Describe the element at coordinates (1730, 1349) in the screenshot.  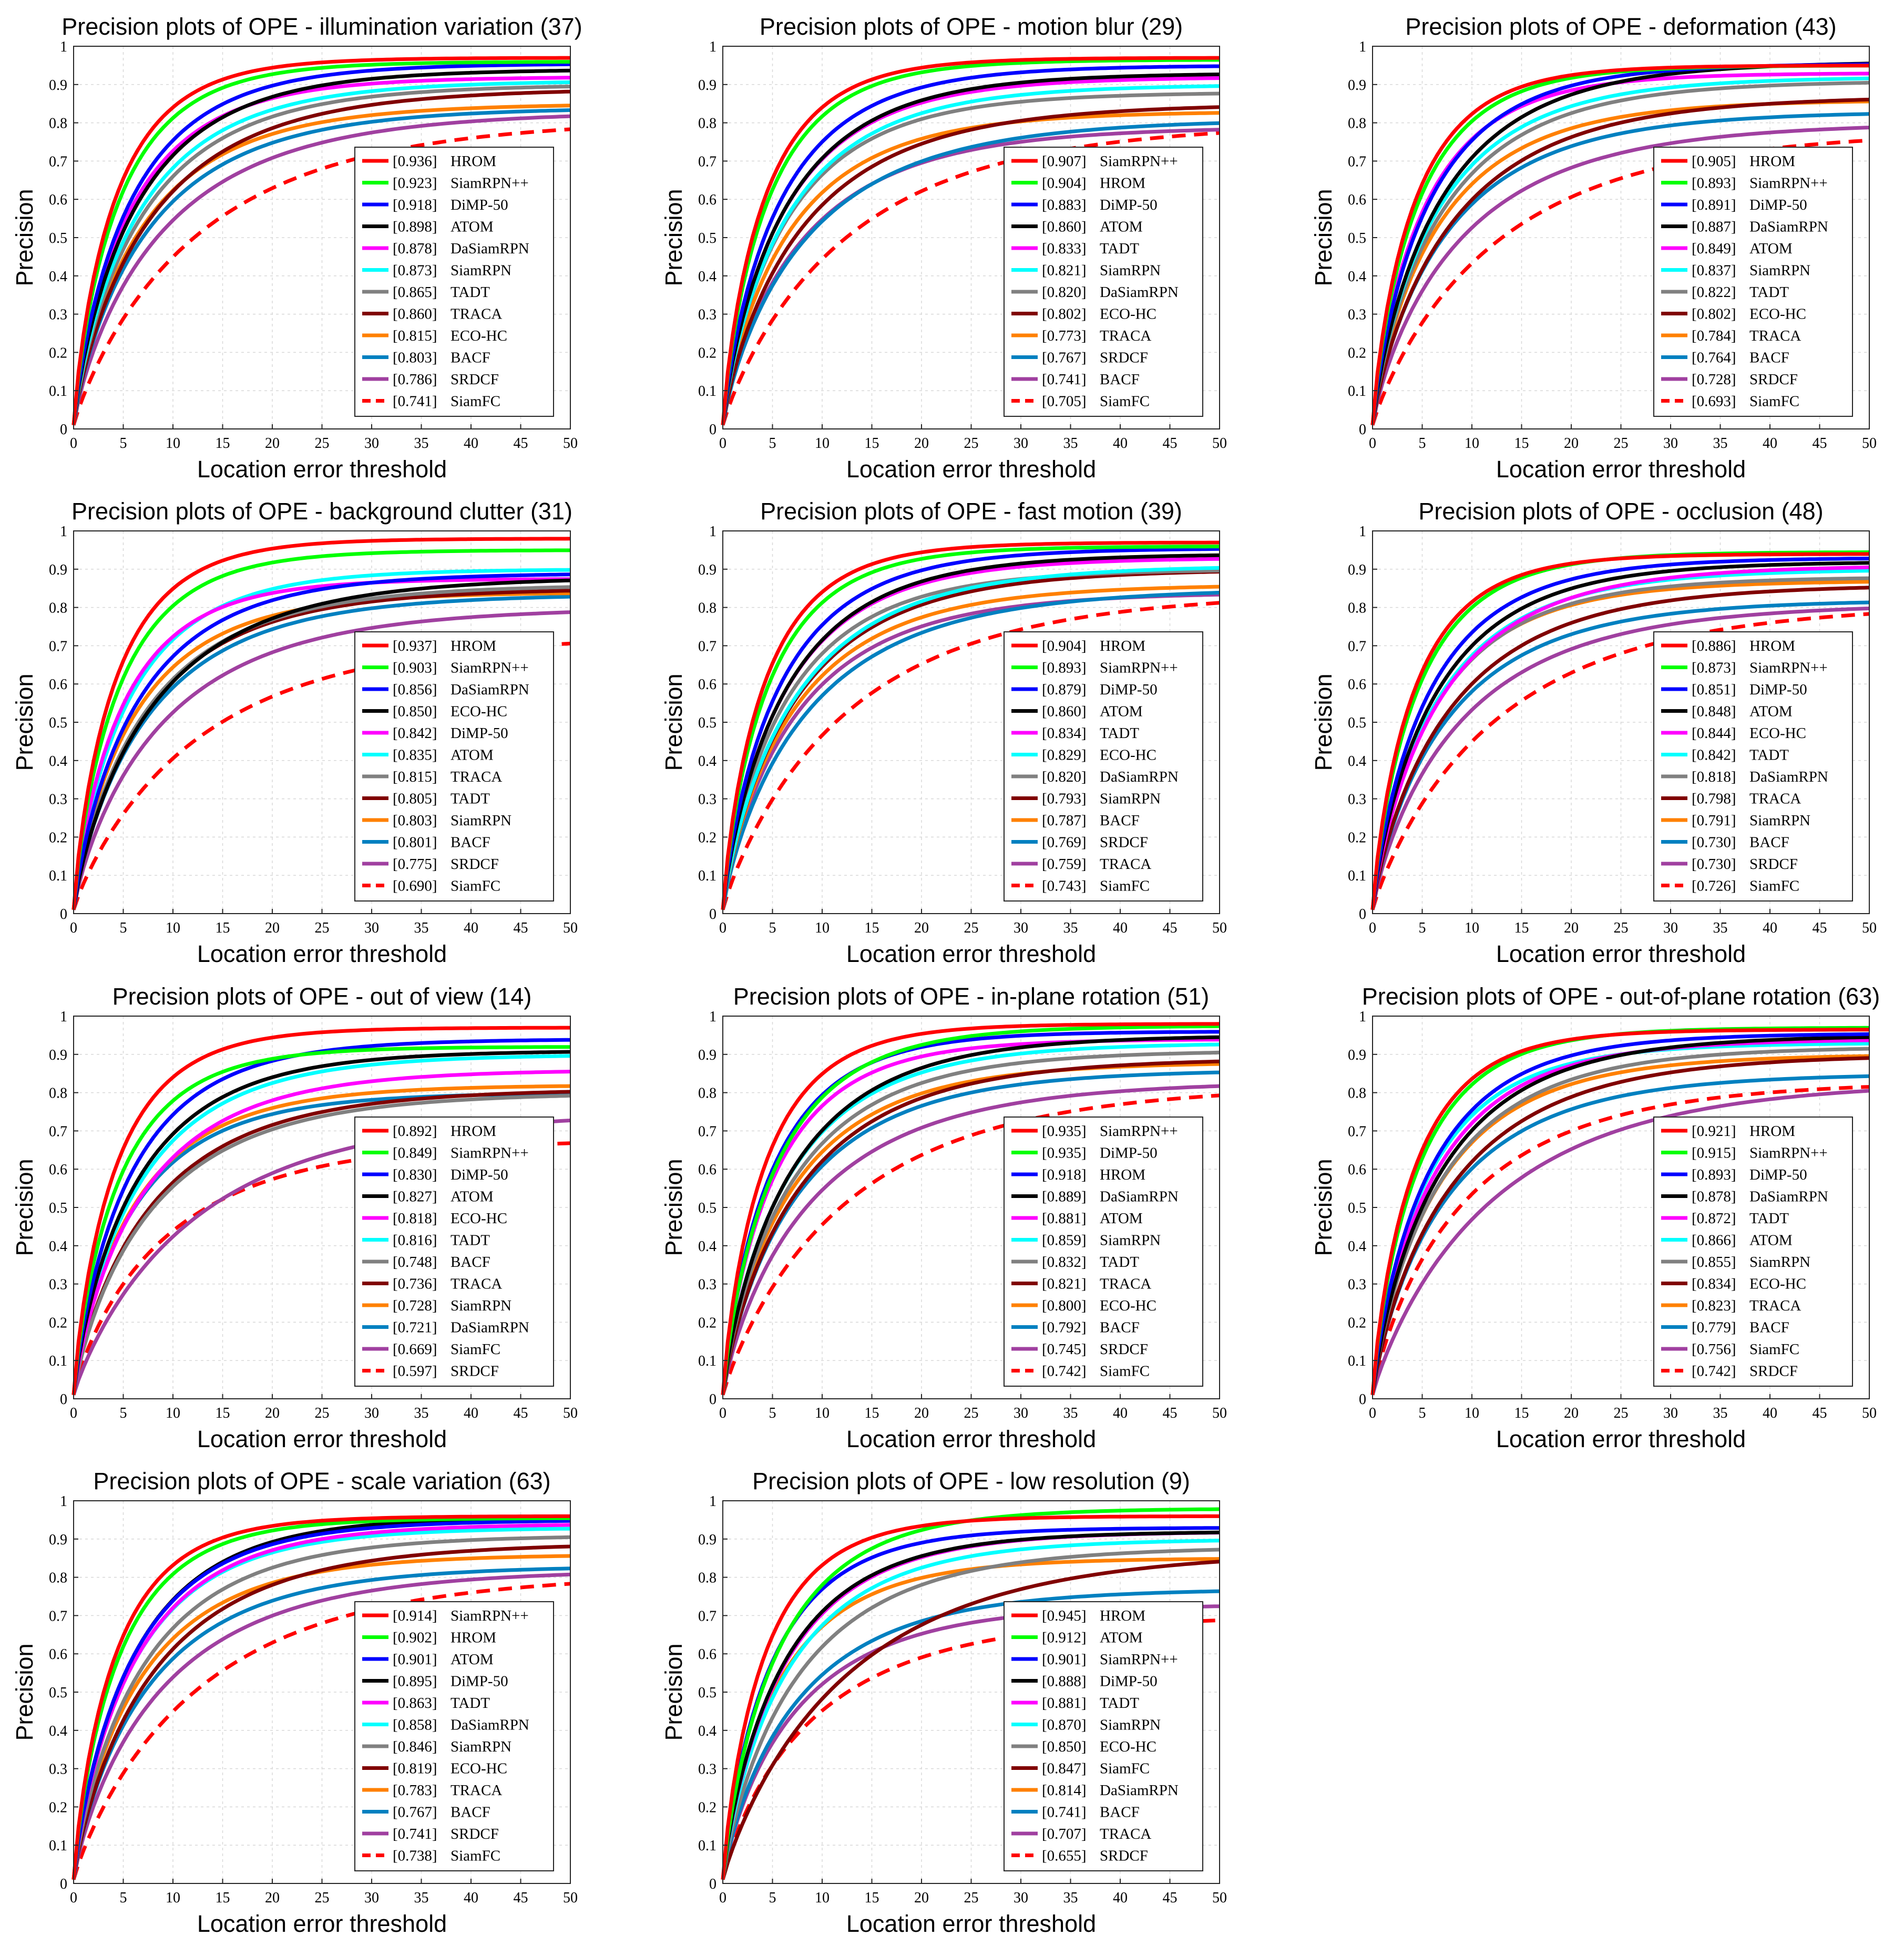
I see `legend-item: [0.756] SiamFC` at that location.